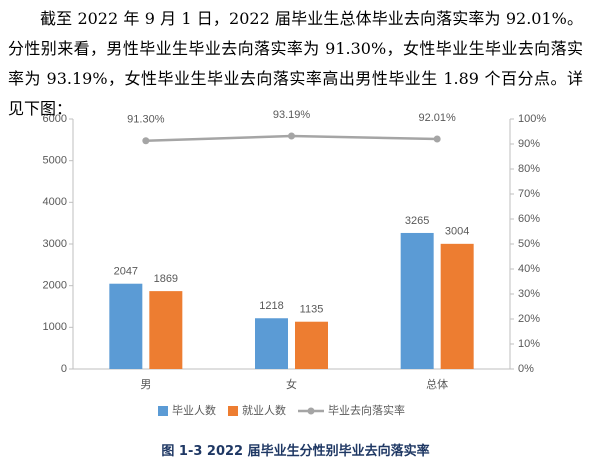 This screenshot has width=591, height=470. What do you see at coordinates (312, 310) in the screenshot?
I see `bar-value-label: 1135` at bounding box center [312, 310].